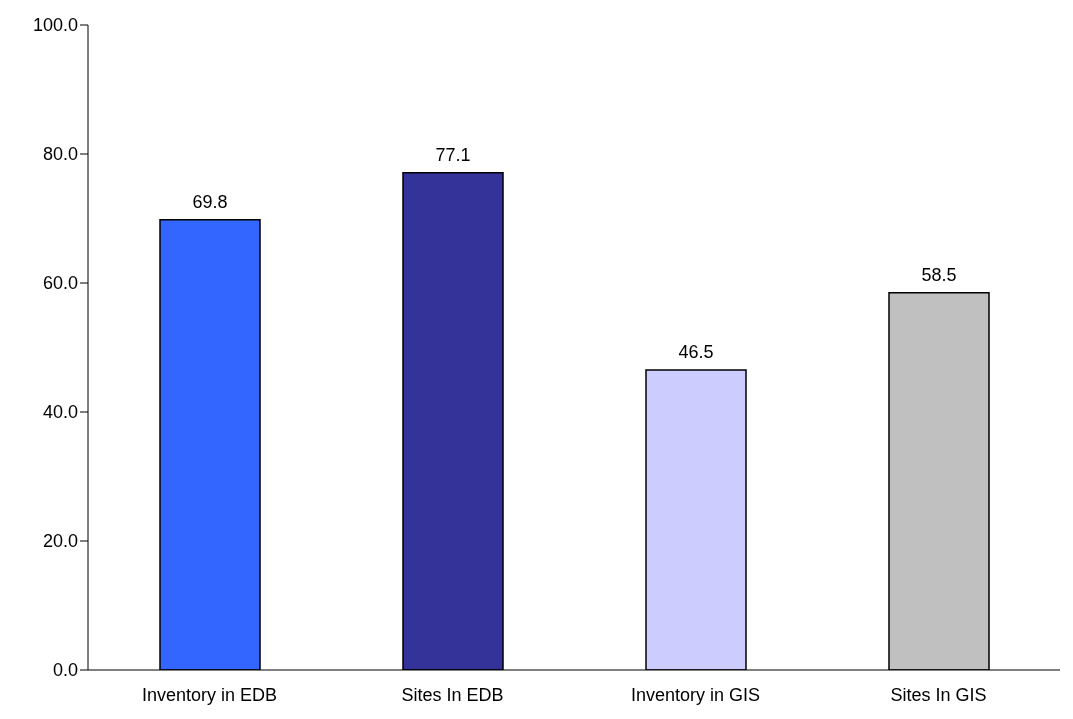  Describe the element at coordinates (695, 694) in the screenshot. I see `x-tick-label: Inventory in GIS` at that location.